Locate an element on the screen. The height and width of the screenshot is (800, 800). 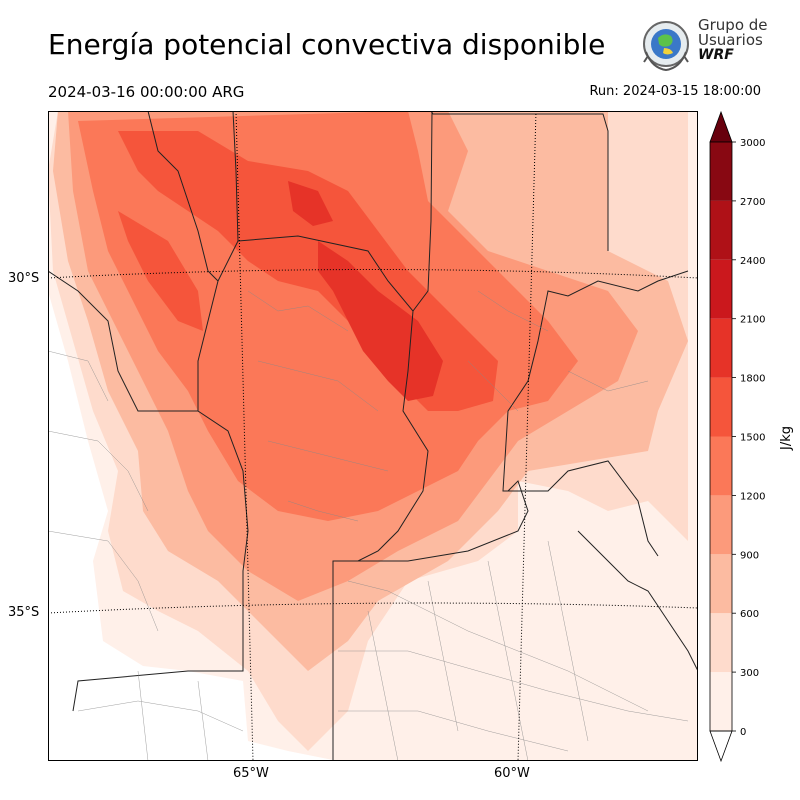
valid-time: 2024-03-16 00:00:00 ARG is located at coordinates (146, 92).